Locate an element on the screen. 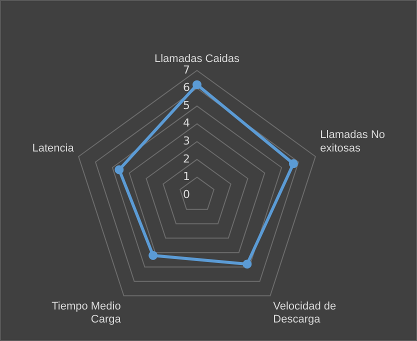 The image size is (417, 341). y-tick-label: 5 is located at coordinates (186, 105).